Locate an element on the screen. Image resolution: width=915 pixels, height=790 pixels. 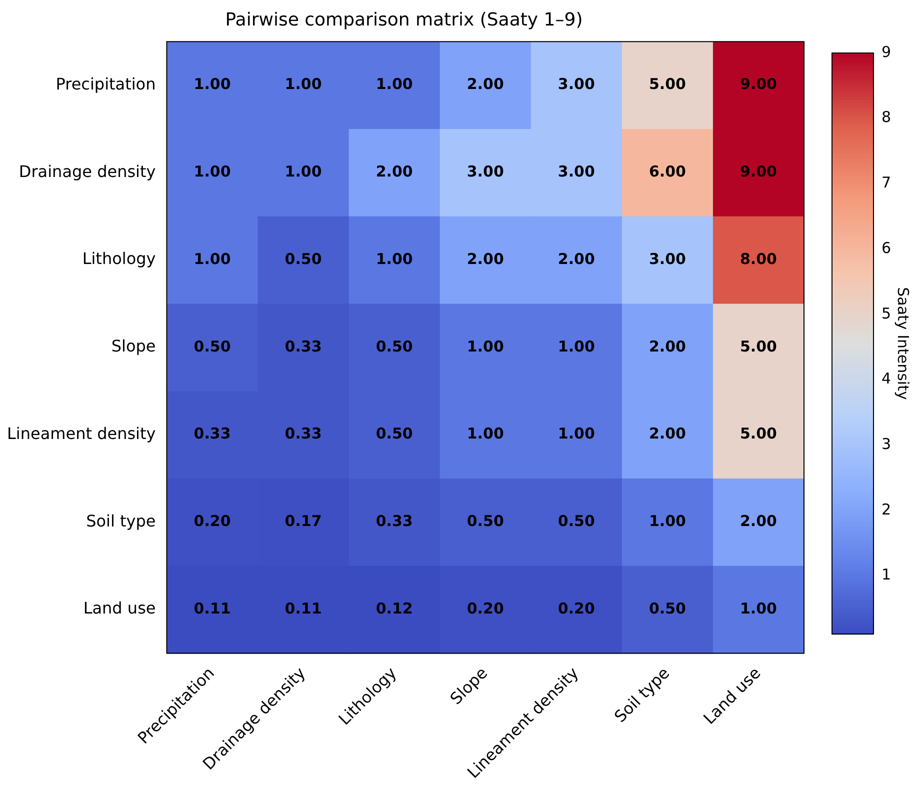
color-bar-label: 7 is located at coordinates (887, 183).